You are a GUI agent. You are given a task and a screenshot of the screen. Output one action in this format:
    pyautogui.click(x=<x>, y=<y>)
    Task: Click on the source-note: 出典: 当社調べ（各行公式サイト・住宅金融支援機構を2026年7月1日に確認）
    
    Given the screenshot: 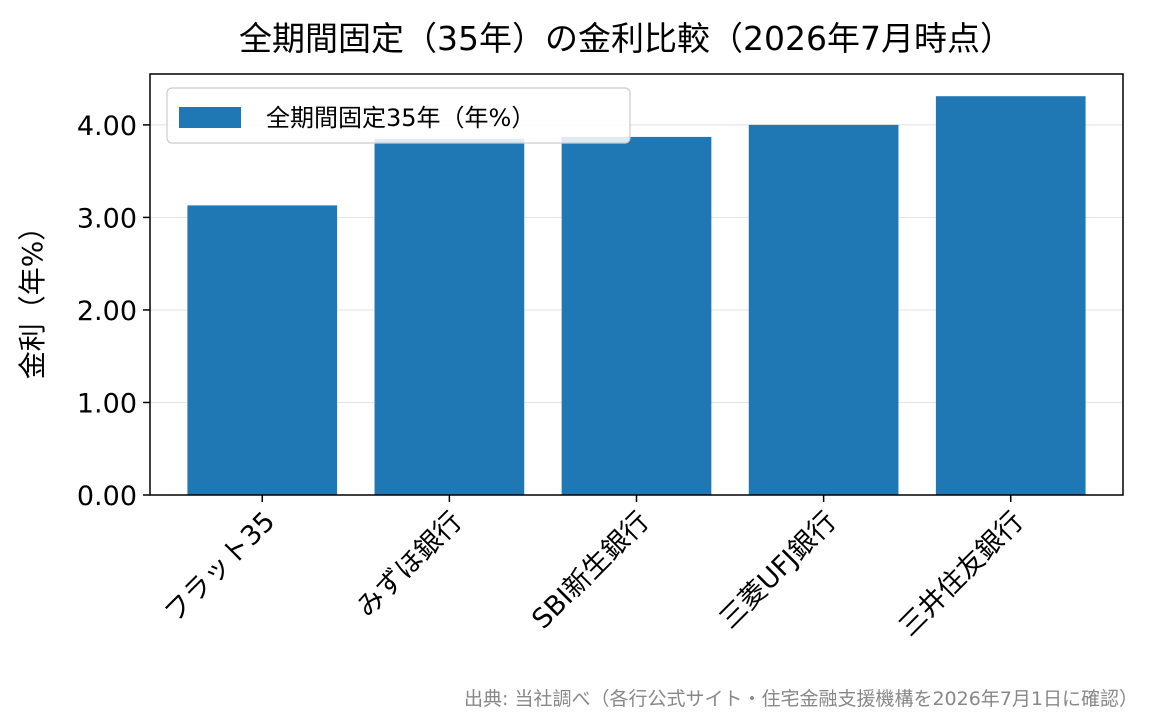 What is the action you would take?
    pyautogui.click(x=801, y=699)
    